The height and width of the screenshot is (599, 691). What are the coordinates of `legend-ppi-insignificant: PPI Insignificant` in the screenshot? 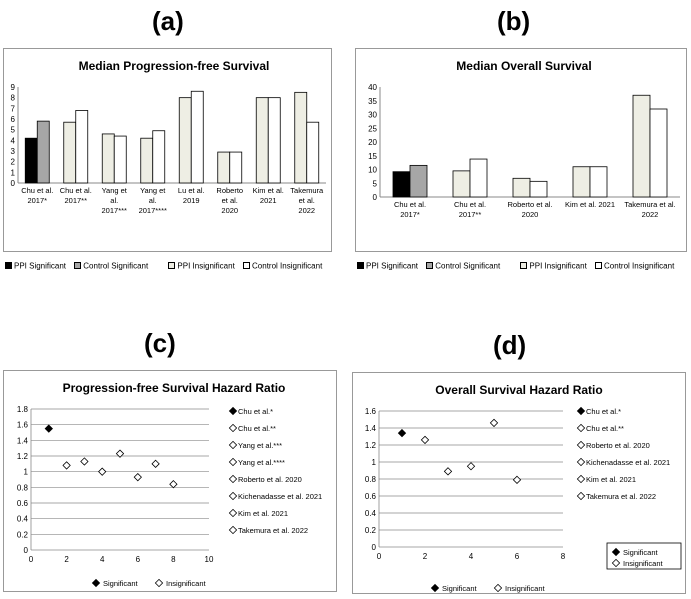 It's located at (201, 266).